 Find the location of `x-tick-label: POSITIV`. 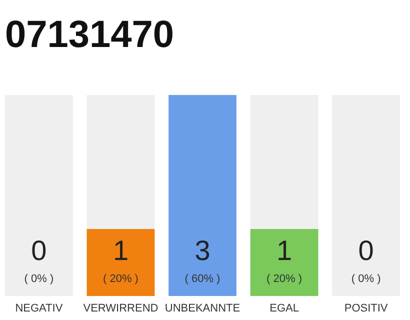

x-tick-label: POSITIV is located at coordinates (366, 308).